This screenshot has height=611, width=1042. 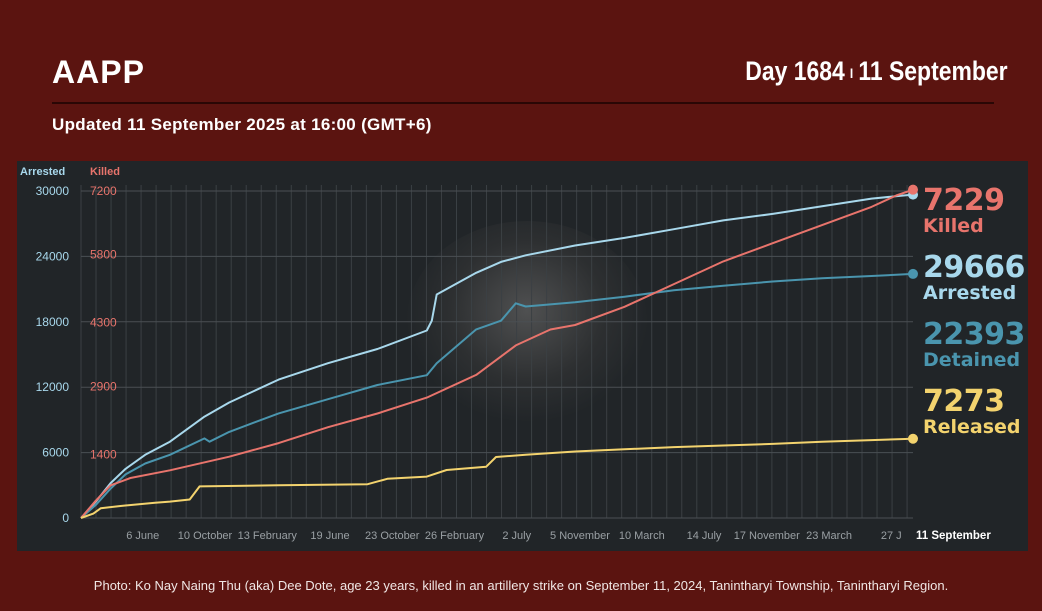 I want to click on stat-detained: 22393 Detained, so click(x=974, y=345).